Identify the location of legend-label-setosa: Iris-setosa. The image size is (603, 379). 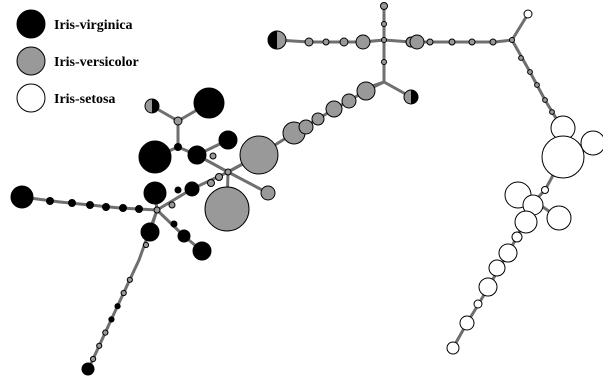
(84, 99).